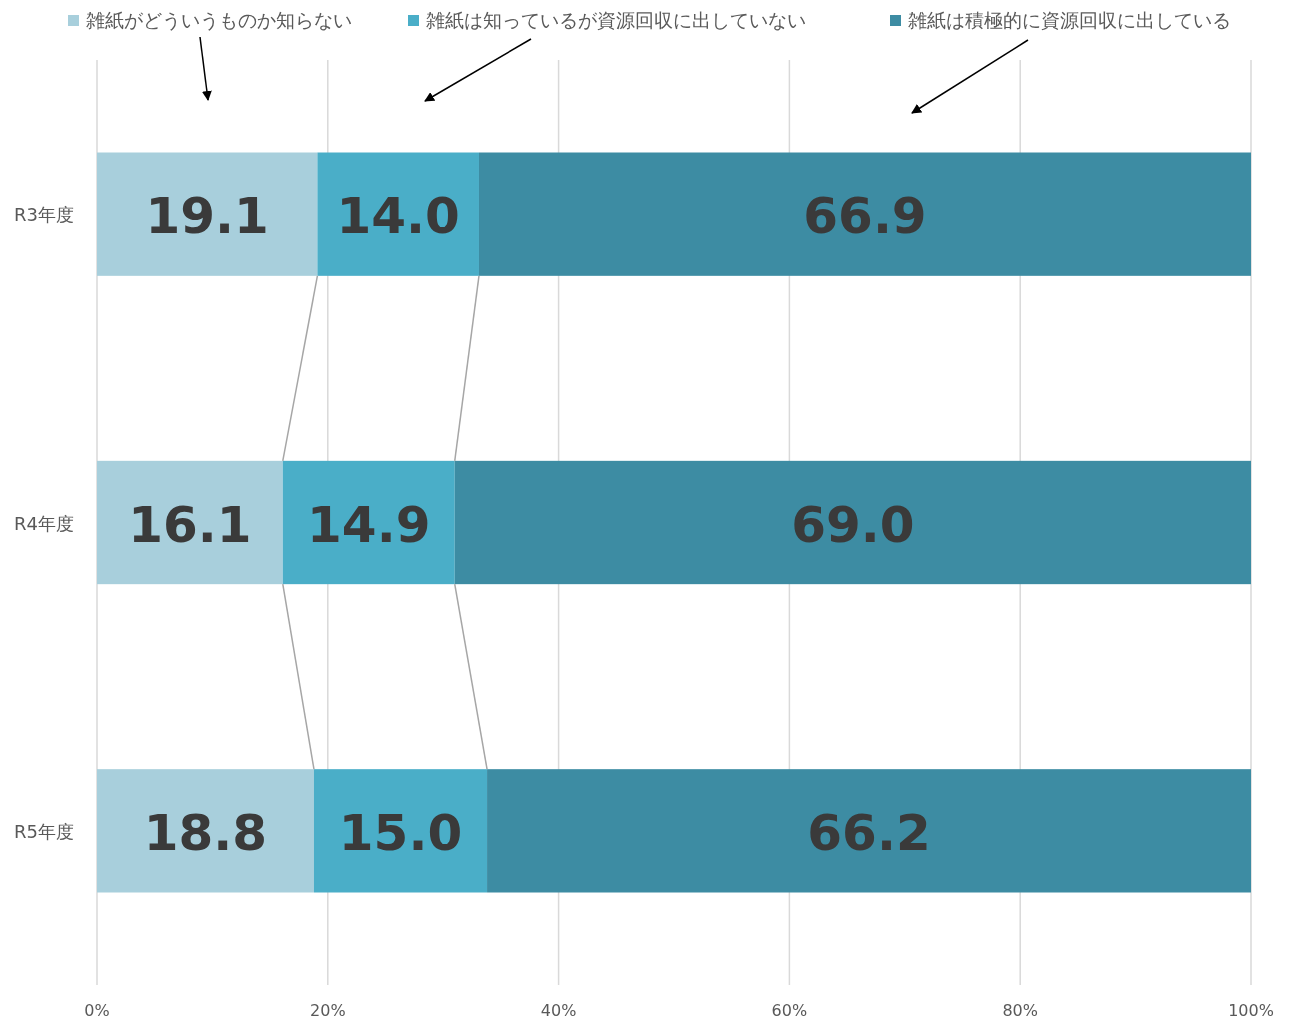  What do you see at coordinates (1251, 1010) in the screenshot?
I see `x-tick-label: 100%` at bounding box center [1251, 1010].